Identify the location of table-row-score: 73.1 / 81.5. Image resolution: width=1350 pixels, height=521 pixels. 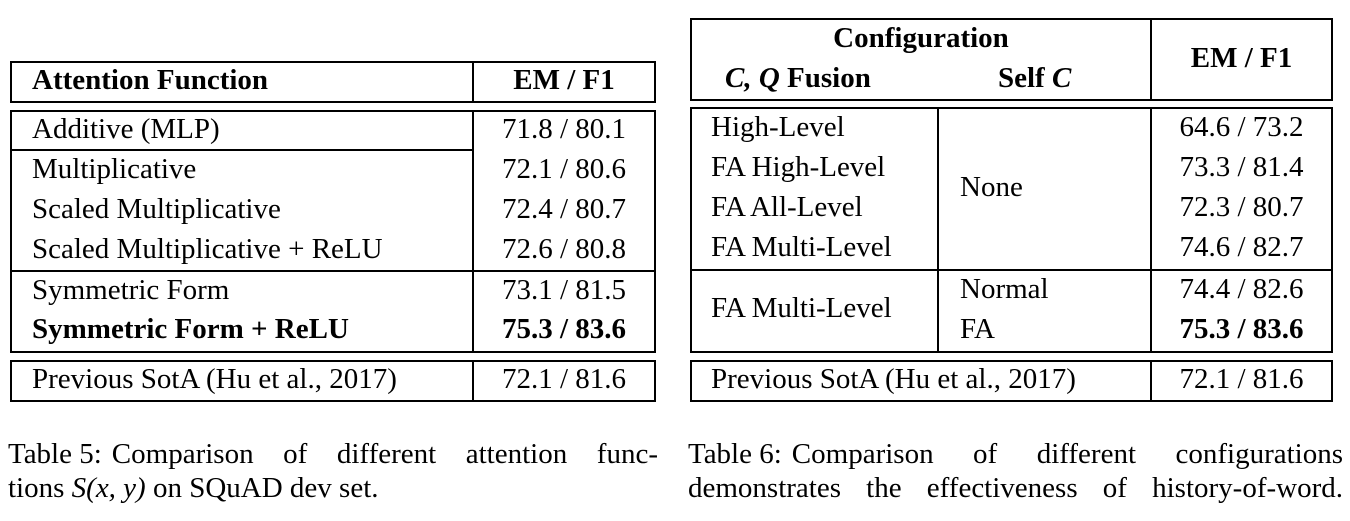
(564, 290).